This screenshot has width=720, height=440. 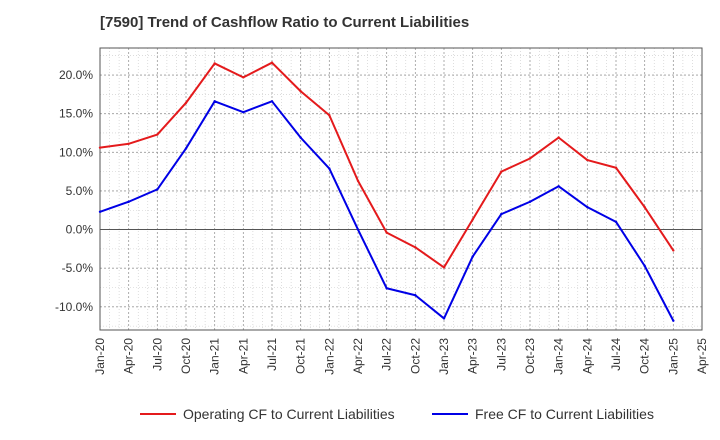 What do you see at coordinates (415, 356) in the screenshot?
I see `x-tick-label: Oct-22` at bounding box center [415, 356].